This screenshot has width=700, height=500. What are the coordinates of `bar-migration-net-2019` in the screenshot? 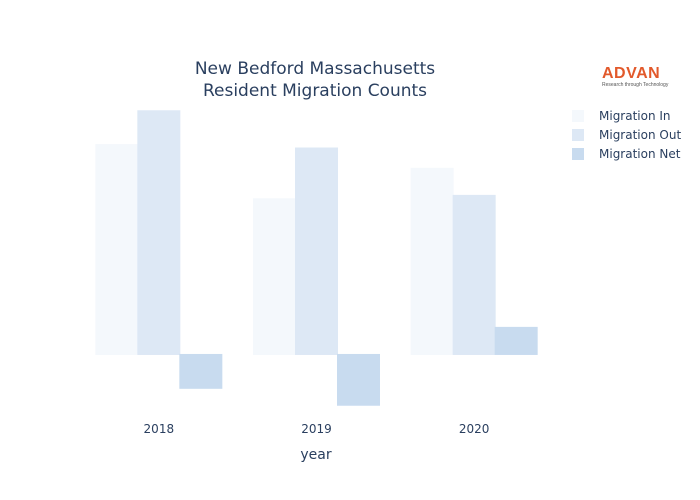 It's located at (358, 379).